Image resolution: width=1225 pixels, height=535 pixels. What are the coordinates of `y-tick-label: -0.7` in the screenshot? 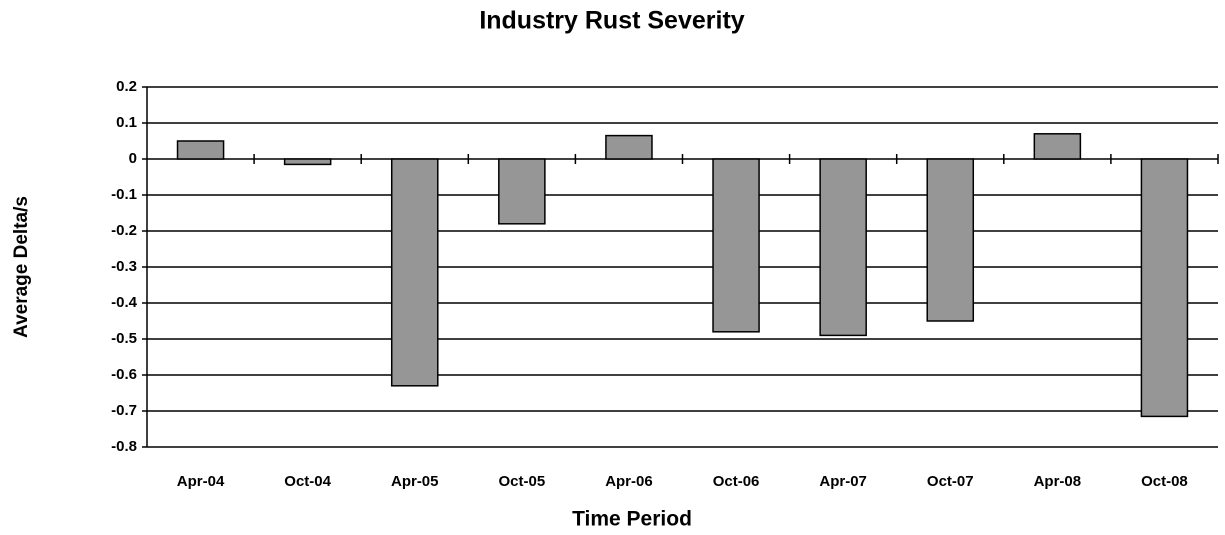 It's located at (124, 410).